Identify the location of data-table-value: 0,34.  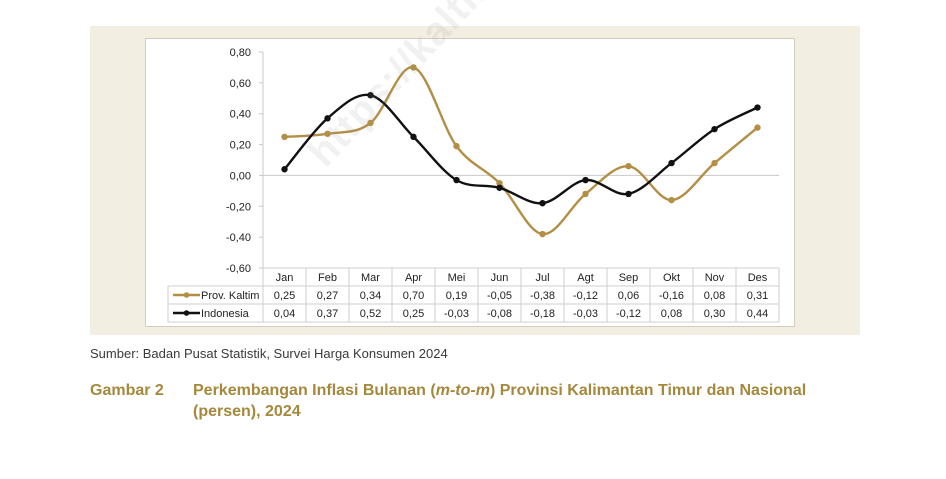
(370, 296).